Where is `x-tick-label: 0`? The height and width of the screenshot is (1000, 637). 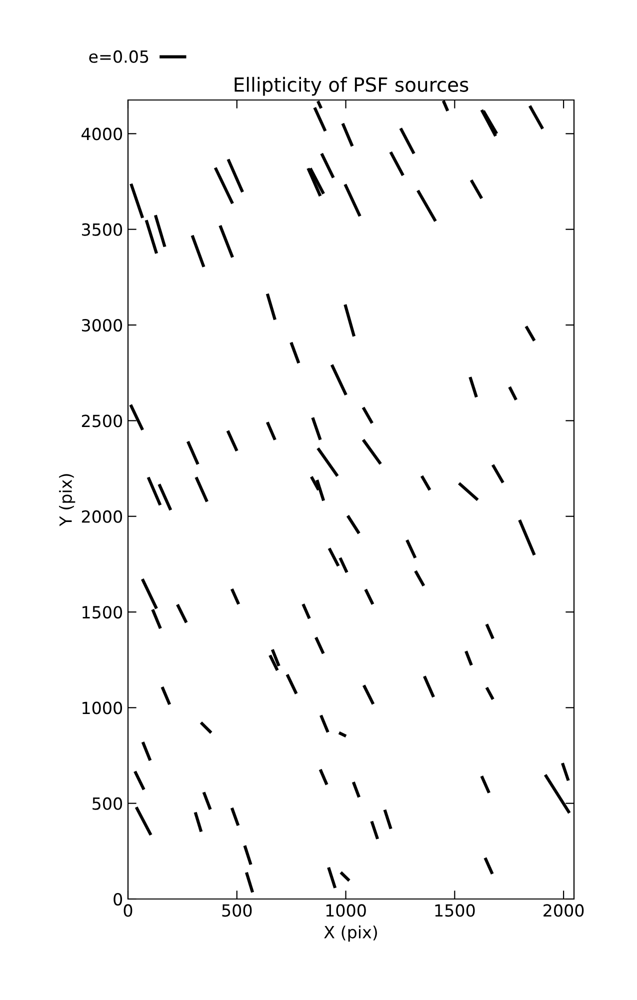
x-tick-label: 0 is located at coordinates (128, 910).